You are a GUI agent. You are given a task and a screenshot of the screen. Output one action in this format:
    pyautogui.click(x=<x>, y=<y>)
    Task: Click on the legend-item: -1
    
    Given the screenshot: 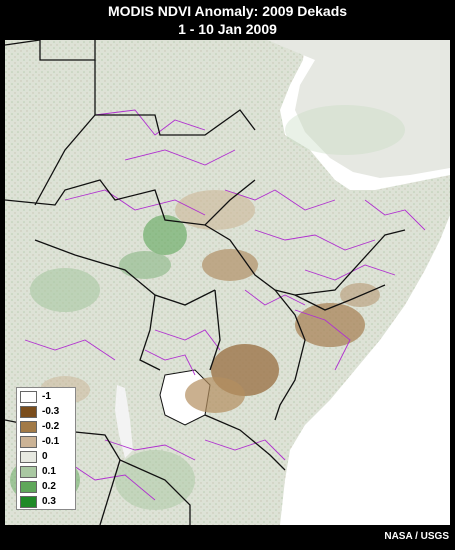 What is the action you would take?
    pyautogui.click(x=47, y=397)
    